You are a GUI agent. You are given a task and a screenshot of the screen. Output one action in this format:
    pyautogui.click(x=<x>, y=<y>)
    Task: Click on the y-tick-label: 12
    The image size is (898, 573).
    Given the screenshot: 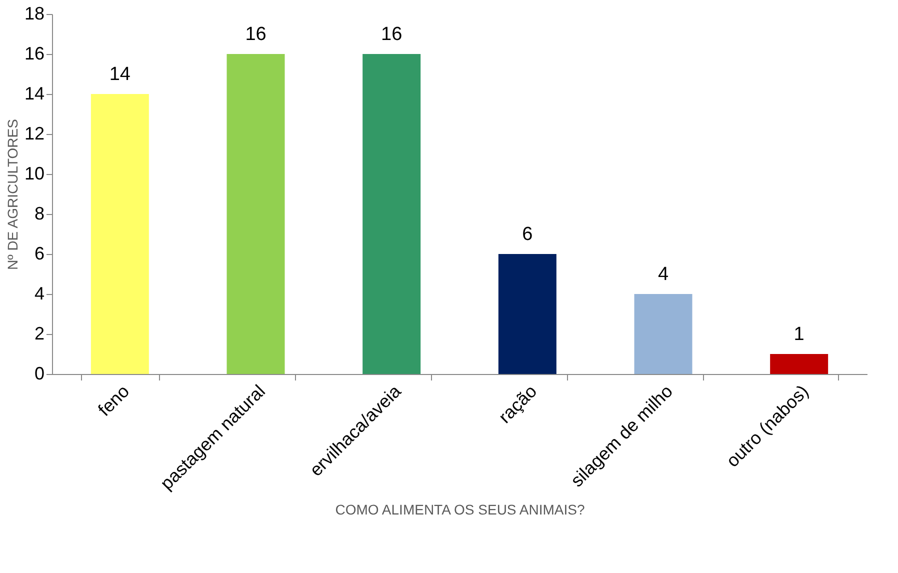 What is the action you would take?
    pyautogui.click(x=34, y=134)
    